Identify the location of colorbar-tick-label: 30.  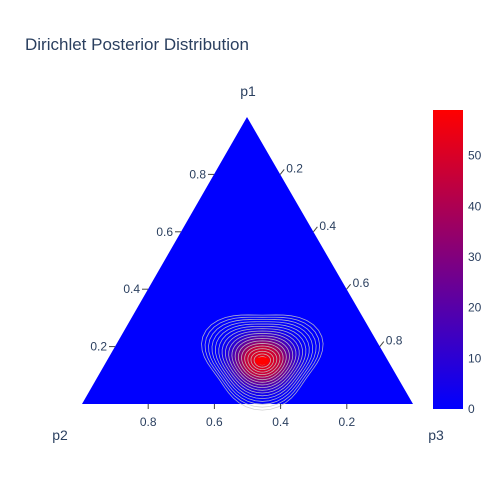
(475, 257).